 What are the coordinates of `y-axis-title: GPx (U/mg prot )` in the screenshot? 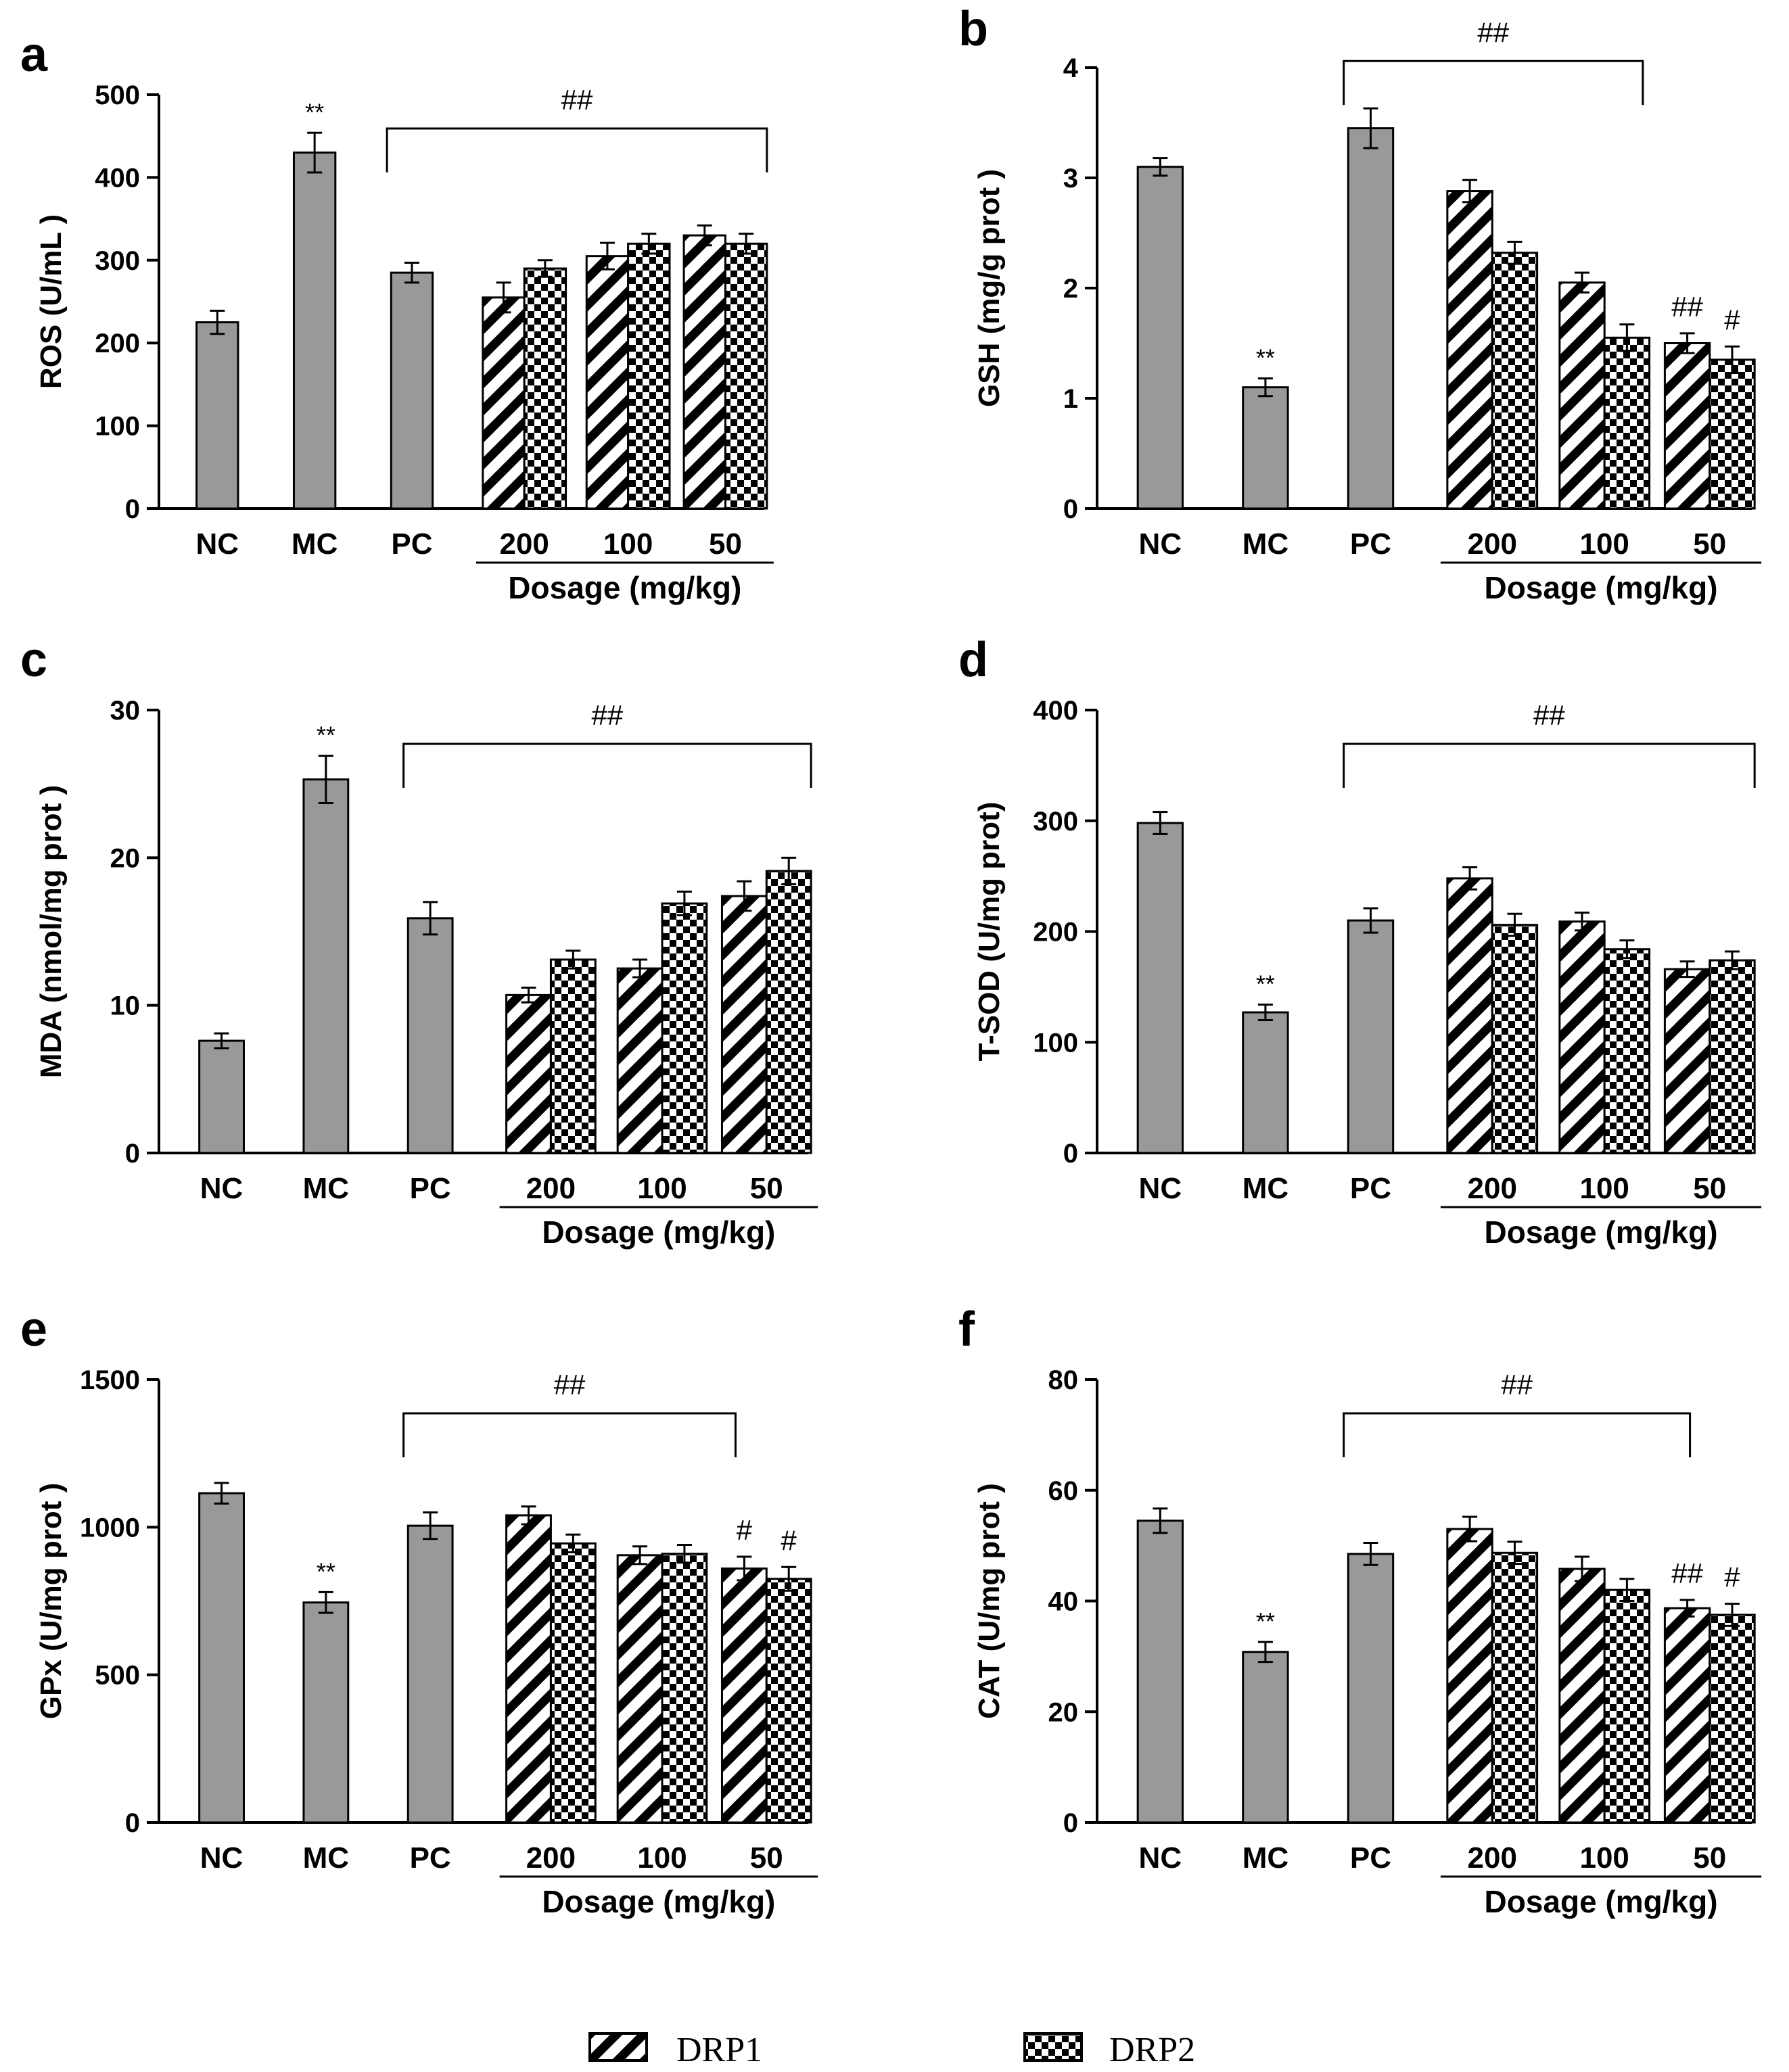 It's located at (51, 1601).